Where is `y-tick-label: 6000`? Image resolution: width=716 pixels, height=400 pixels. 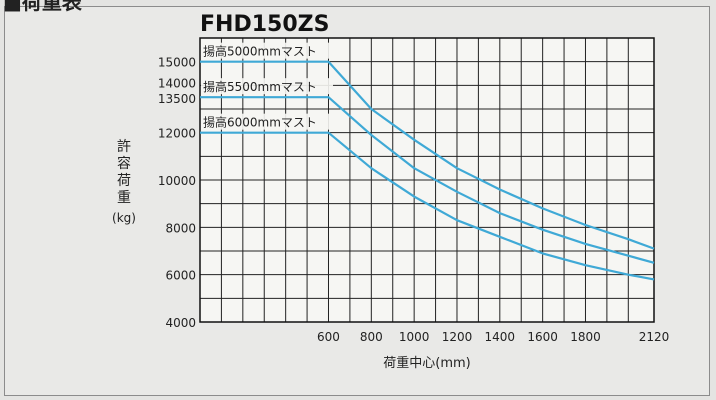 y-tick-label: 6000 is located at coordinates (180, 276).